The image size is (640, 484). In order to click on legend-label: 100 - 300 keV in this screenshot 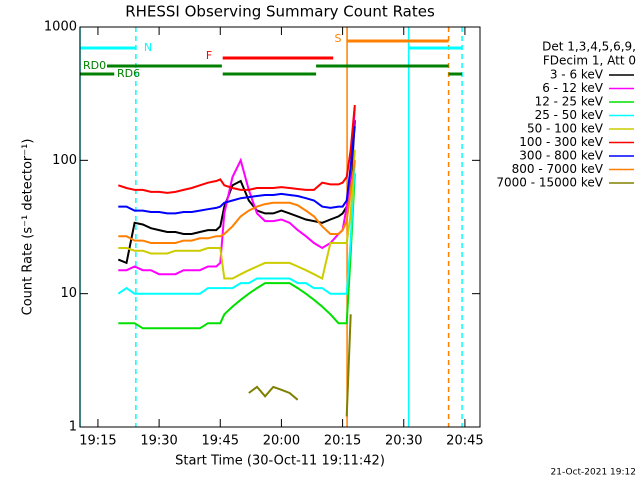, I will do `click(561, 142)`.